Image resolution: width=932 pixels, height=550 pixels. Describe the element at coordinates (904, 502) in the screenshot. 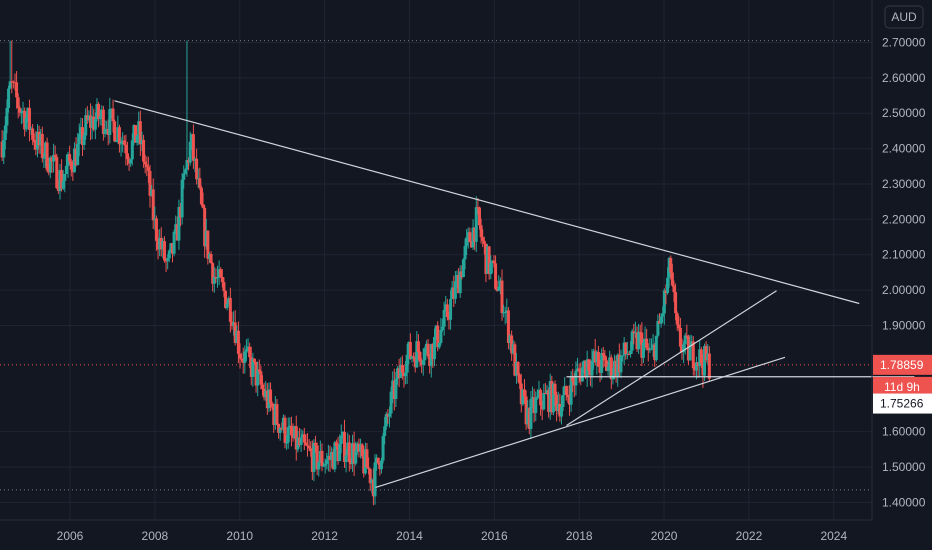

I see `price-tick-label: 1.40000` at that location.